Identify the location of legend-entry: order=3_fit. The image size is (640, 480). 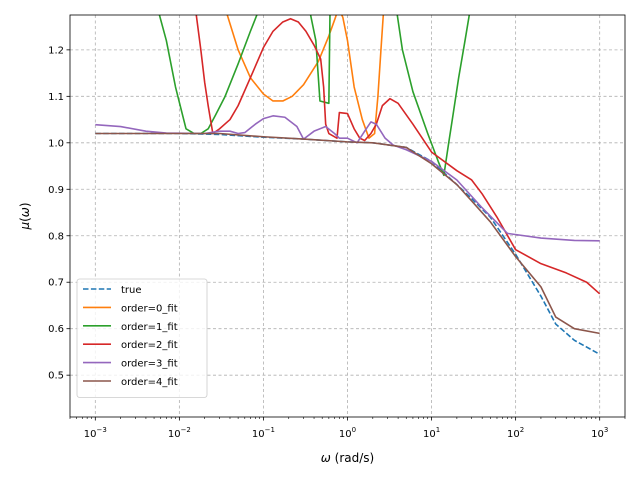
(130, 364).